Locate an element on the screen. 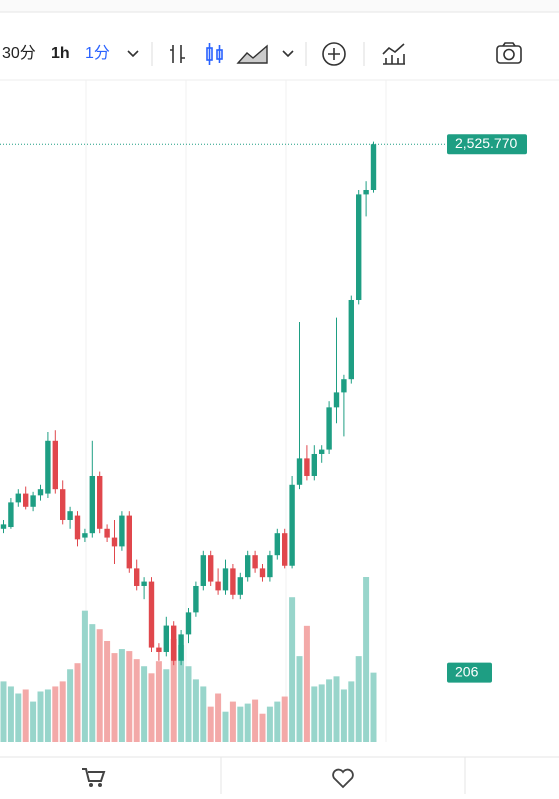 The height and width of the screenshot is (799, 559). area-icon is located at coordinates (252, 54).